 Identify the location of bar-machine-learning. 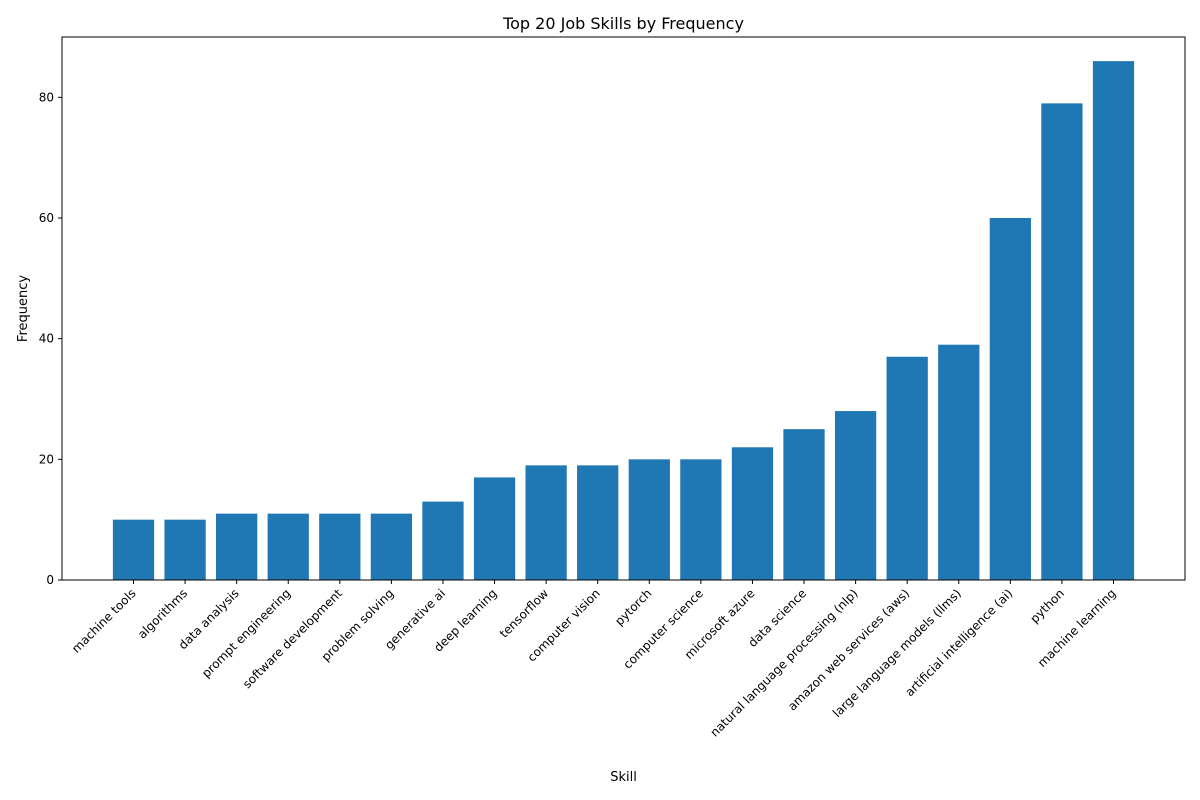
(1113, 320).